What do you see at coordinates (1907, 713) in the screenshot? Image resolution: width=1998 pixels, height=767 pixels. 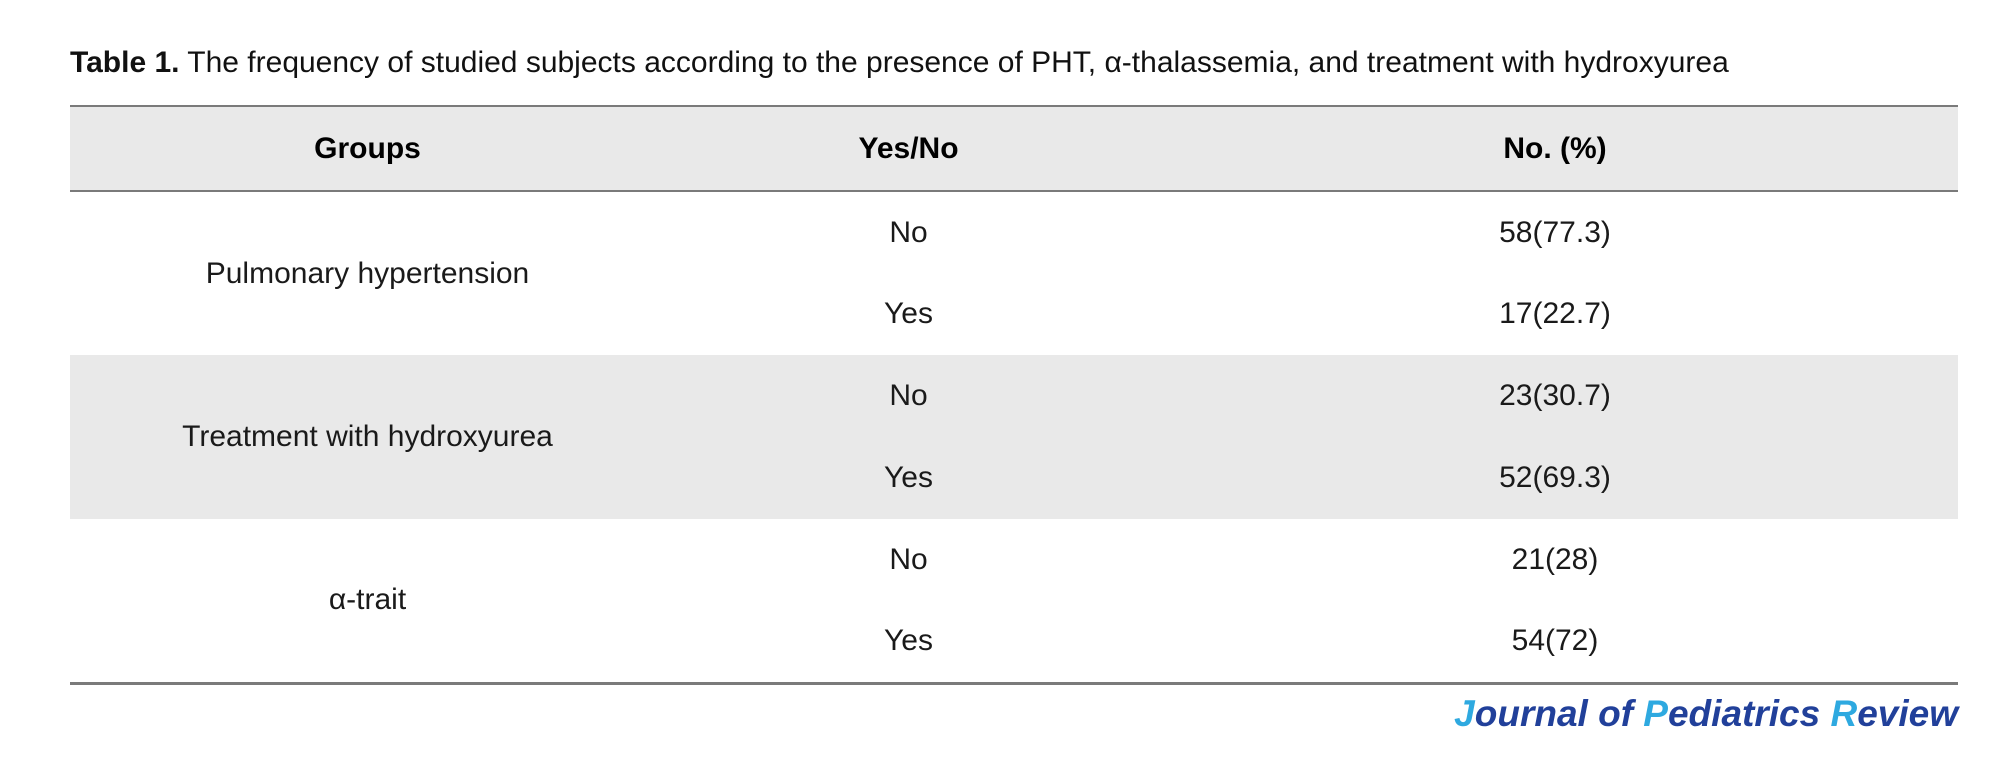 I see `journal-logo-text: eview` at bounding box center [1907, 713].